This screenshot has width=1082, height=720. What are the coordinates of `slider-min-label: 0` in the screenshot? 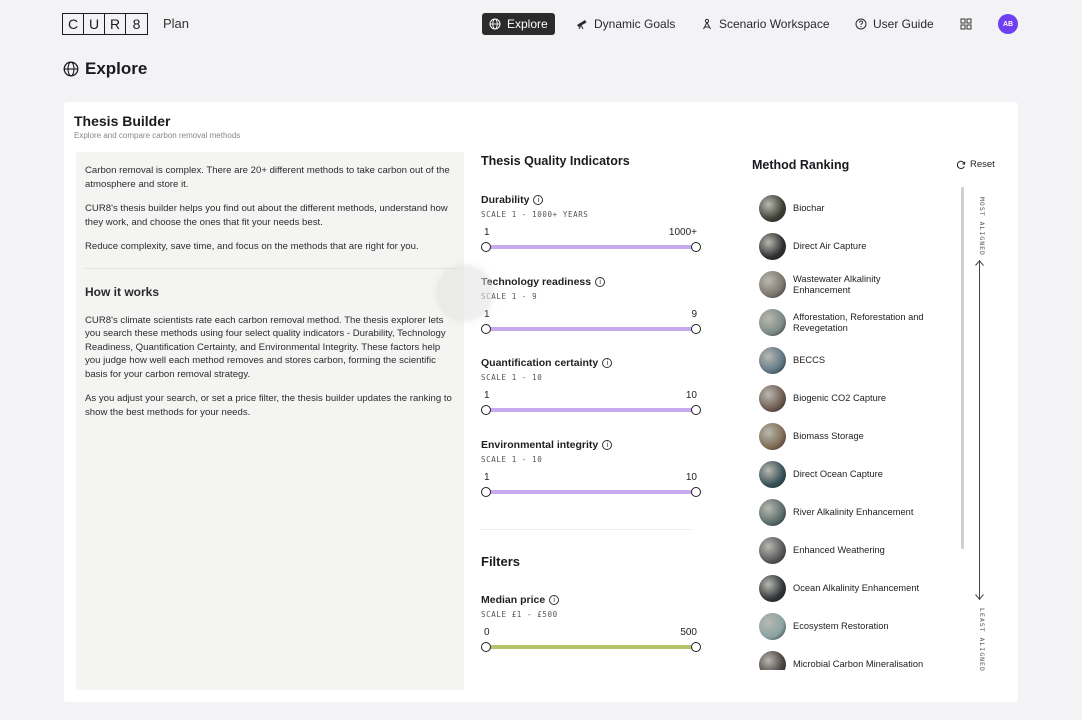 It's located at (487, 632).